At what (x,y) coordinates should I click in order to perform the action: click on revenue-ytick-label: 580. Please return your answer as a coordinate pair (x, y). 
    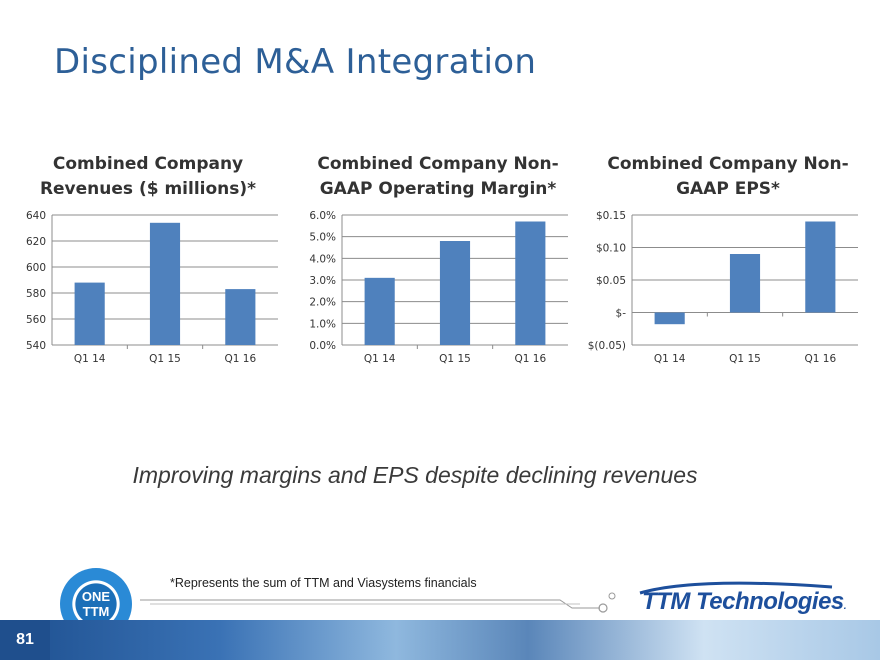
    Looking at the image, I should click on (36, 294).